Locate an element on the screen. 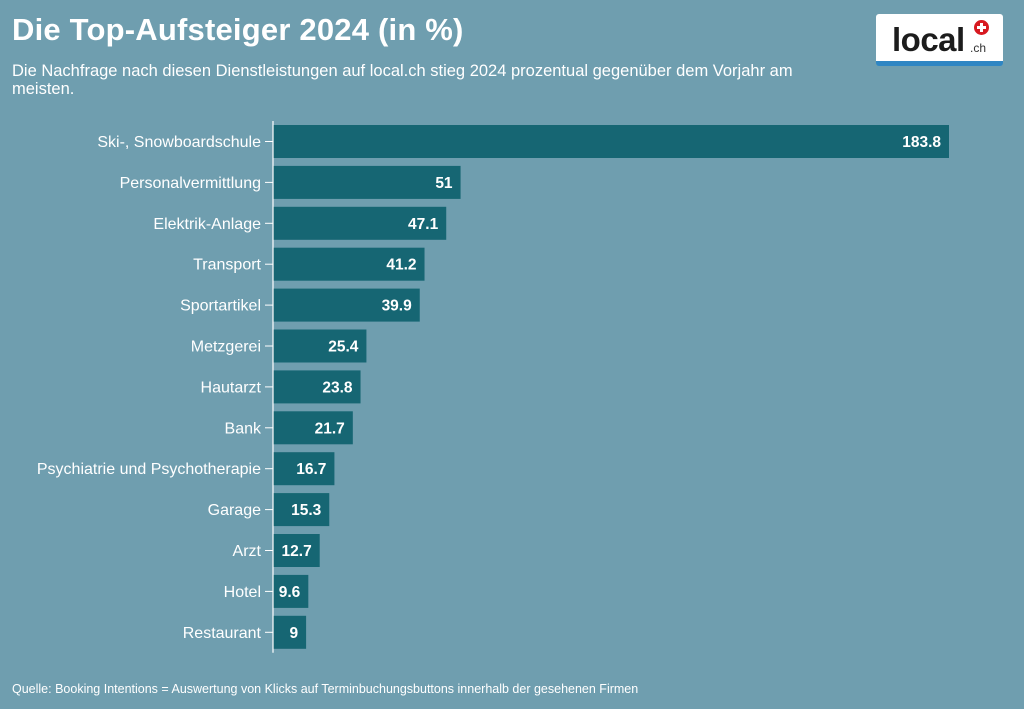 The image size is (1024, 709). chart-title: Die Top-Aufsteiger 2024 (in %) is located at coordinates (238, 29).